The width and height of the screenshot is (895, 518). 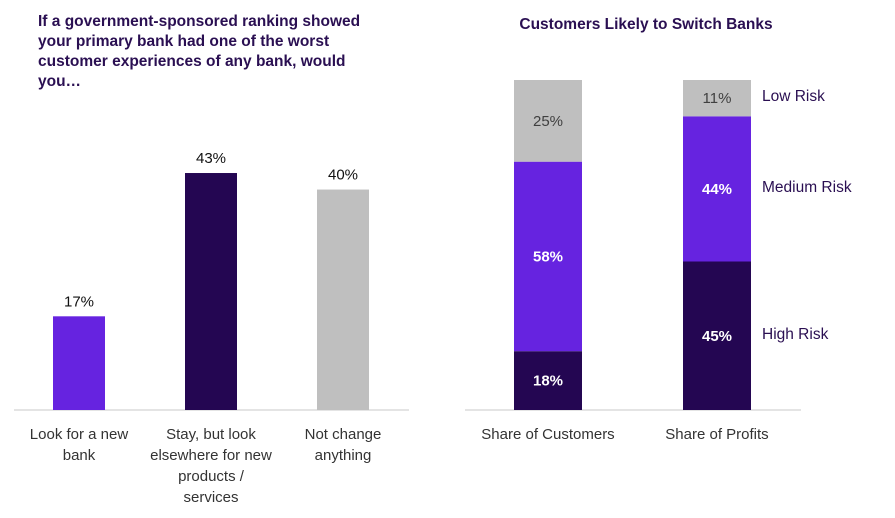 I want to click on segment-value-label-high-risk-1: 18%, so click(x=548, y=381).